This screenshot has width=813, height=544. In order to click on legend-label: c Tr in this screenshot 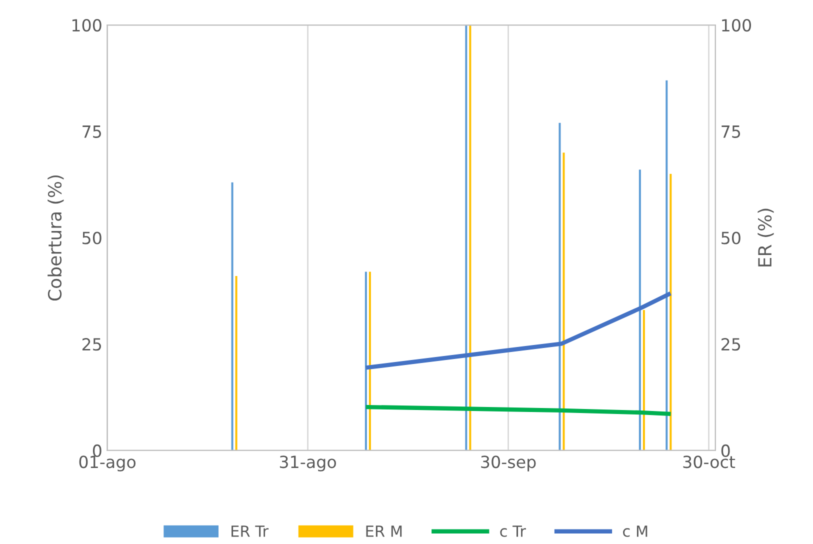, I will do `click(513, 531)`.